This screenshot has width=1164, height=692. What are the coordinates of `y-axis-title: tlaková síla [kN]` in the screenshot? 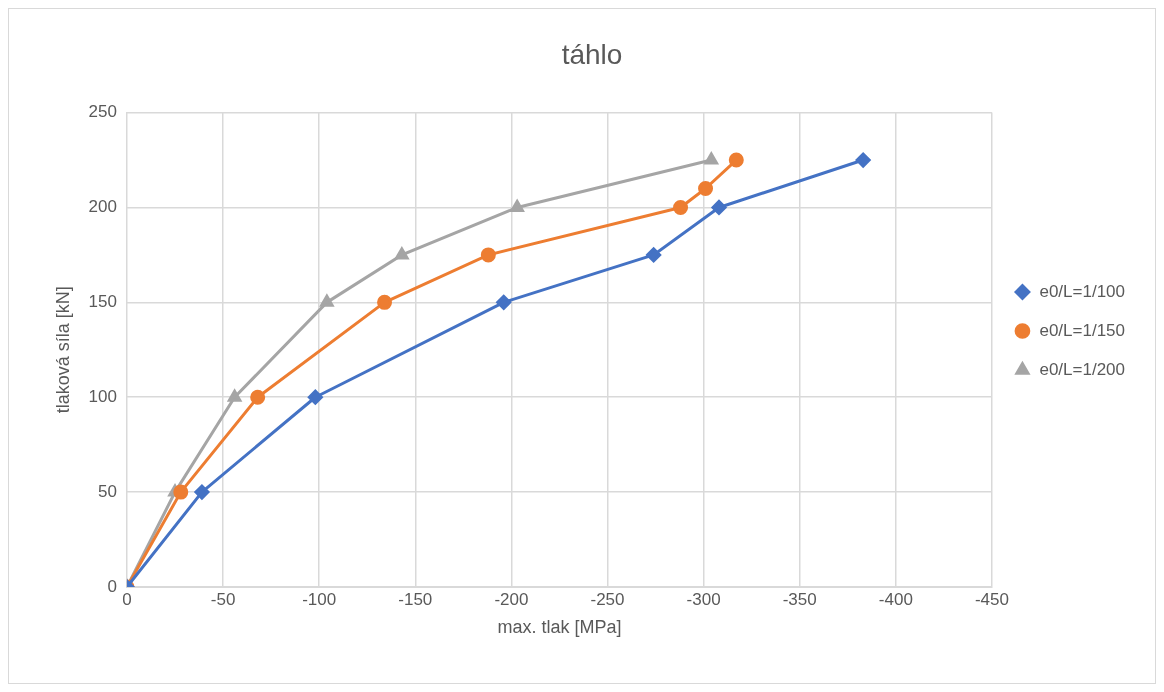 It's located at (62, 350).